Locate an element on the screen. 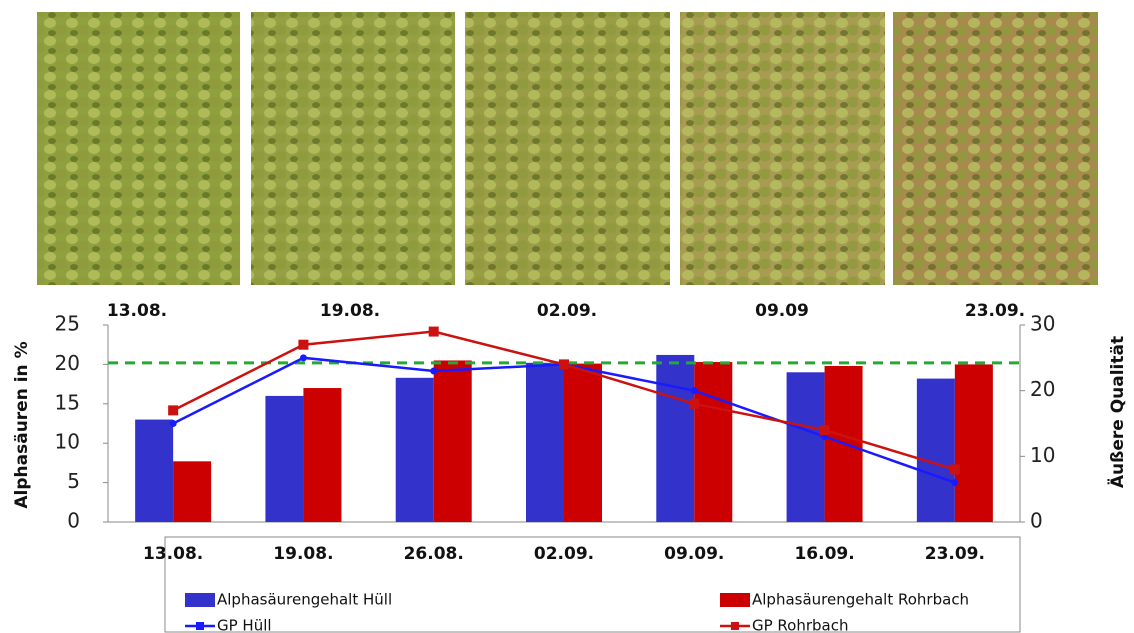 This screenshot has width=1134, height=633. x-tick-label: 16.09. is located at coordinates (824, 554).